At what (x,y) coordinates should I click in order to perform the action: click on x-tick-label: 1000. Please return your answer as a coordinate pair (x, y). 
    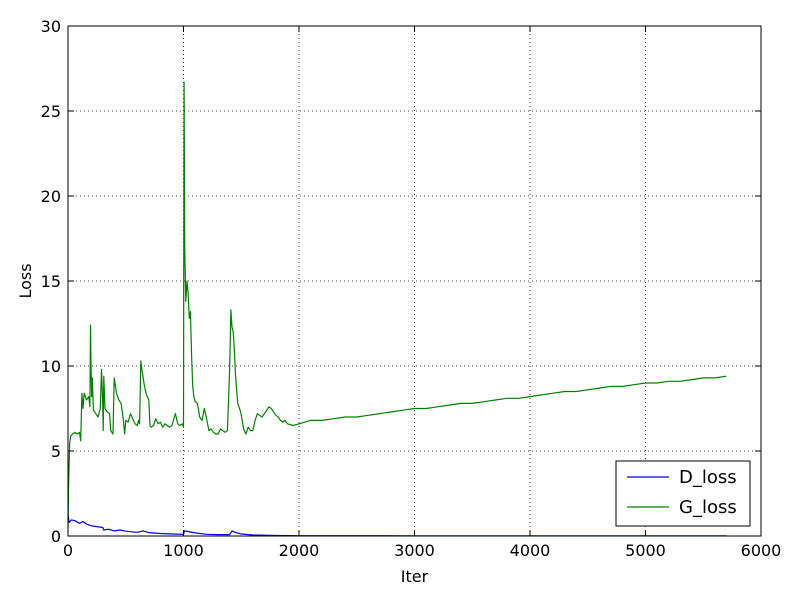
    Looking at the image, I should click on (183, 550).